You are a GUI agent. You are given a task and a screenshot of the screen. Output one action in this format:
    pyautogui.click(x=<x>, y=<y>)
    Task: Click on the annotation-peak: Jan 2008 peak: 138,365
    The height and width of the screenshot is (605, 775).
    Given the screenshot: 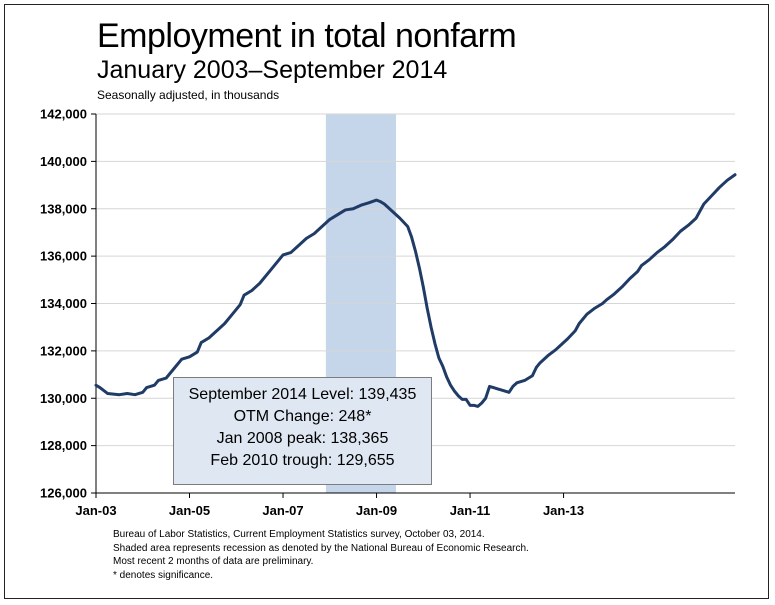 What is the action you would take?
    pyautogui.click(x=302, y=438)
    